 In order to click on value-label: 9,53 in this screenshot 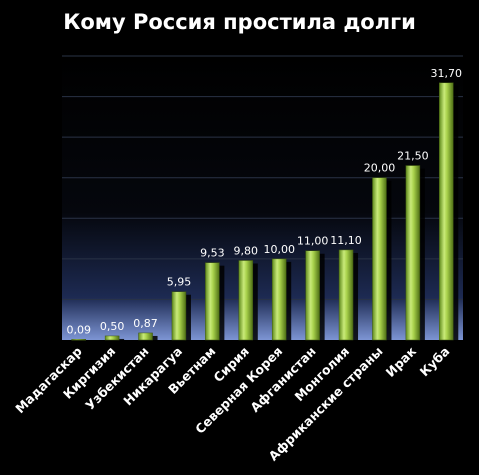, I will do `click(212, 253)`.